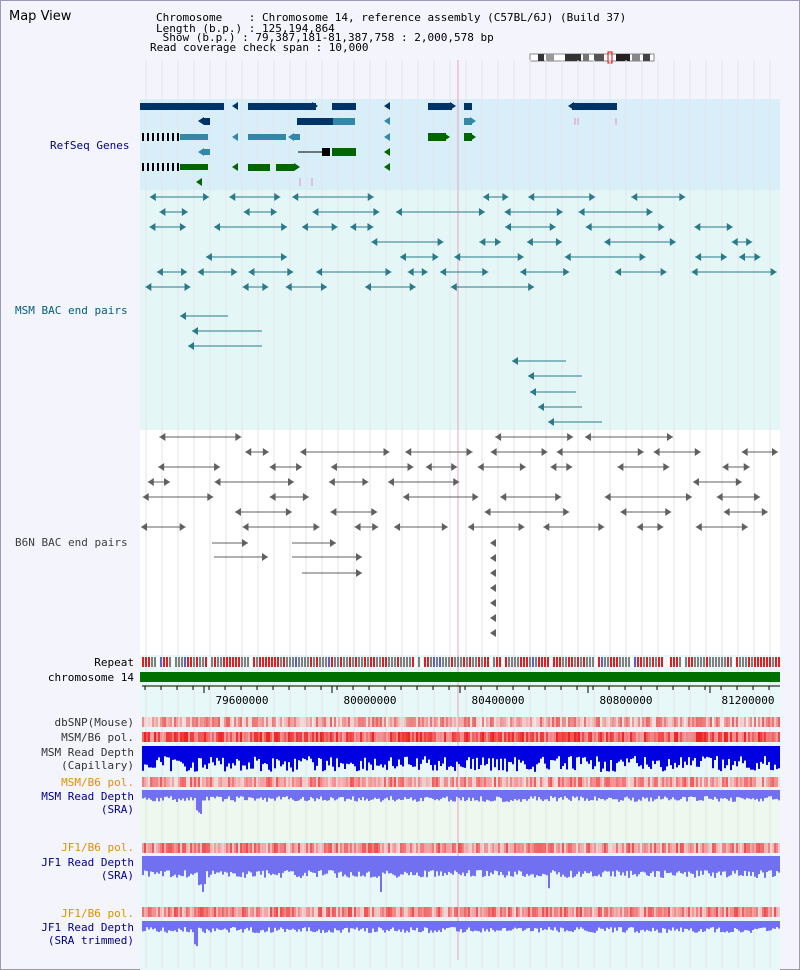 The height and width of the screenshot is (970, 800). Describe the element at coordinates (90, 677) in the screenshot. I see `track-label-chromosome: chromosome 14` at that location.